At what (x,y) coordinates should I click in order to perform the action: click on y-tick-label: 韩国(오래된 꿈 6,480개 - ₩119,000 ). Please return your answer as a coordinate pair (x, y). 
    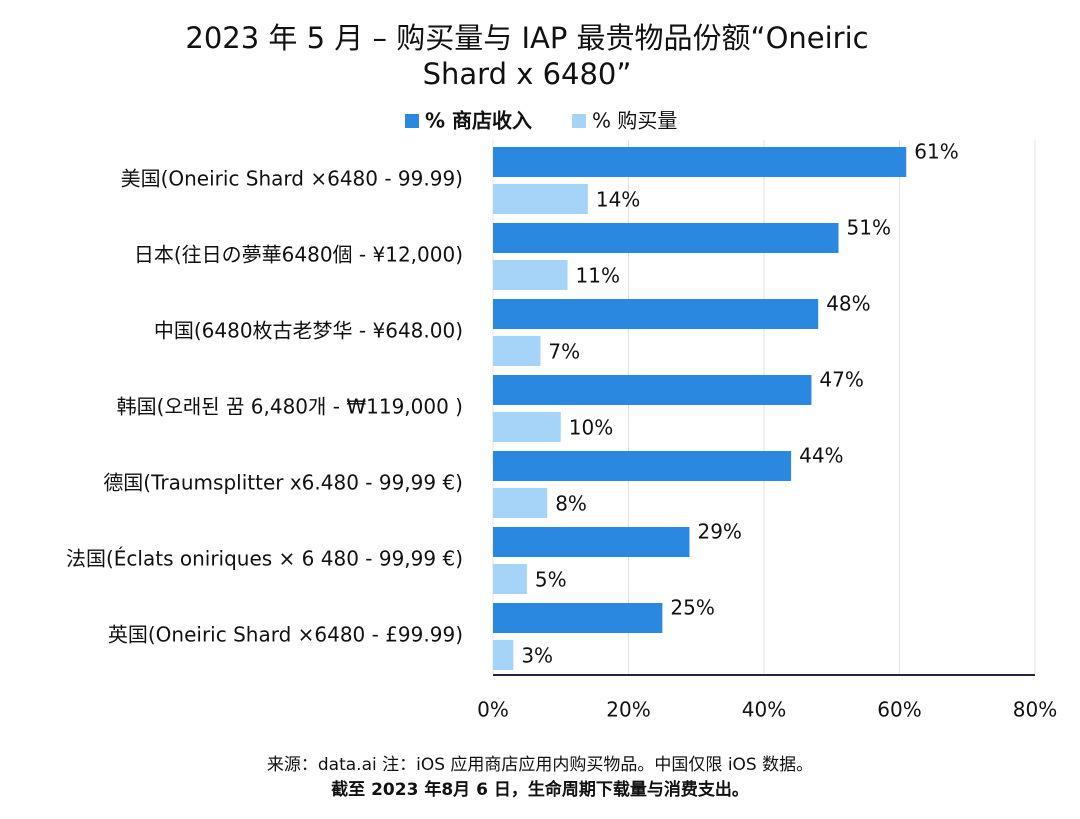
    Looking at the image, I should click on (290, 407).